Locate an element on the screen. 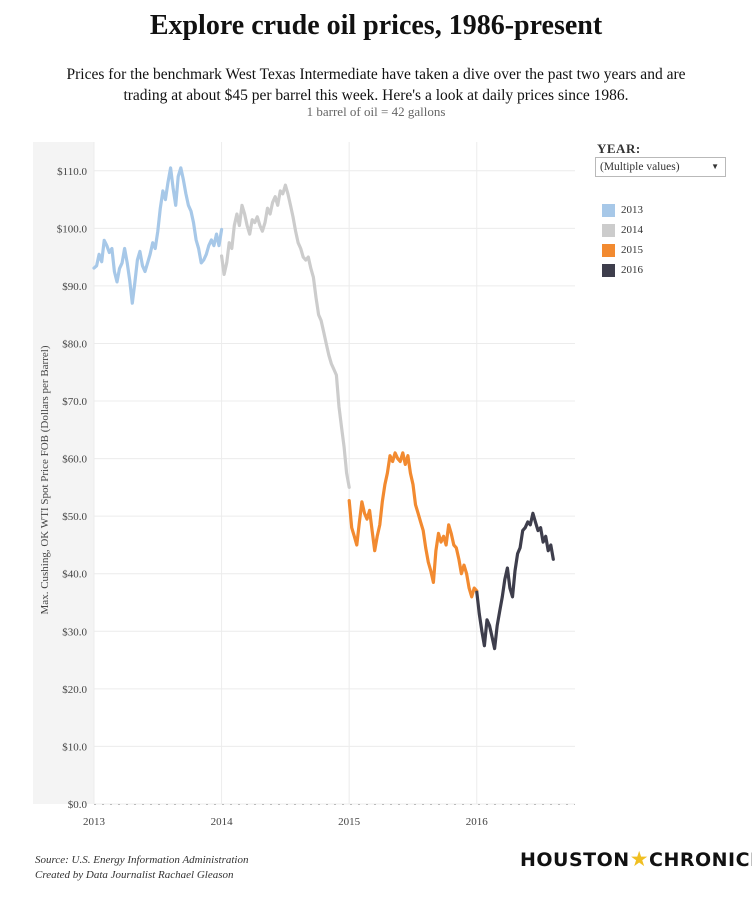 The width and height of the screenshot is (752, 902). y-tick-label: $110.0 is located at coordinates (72, 172).